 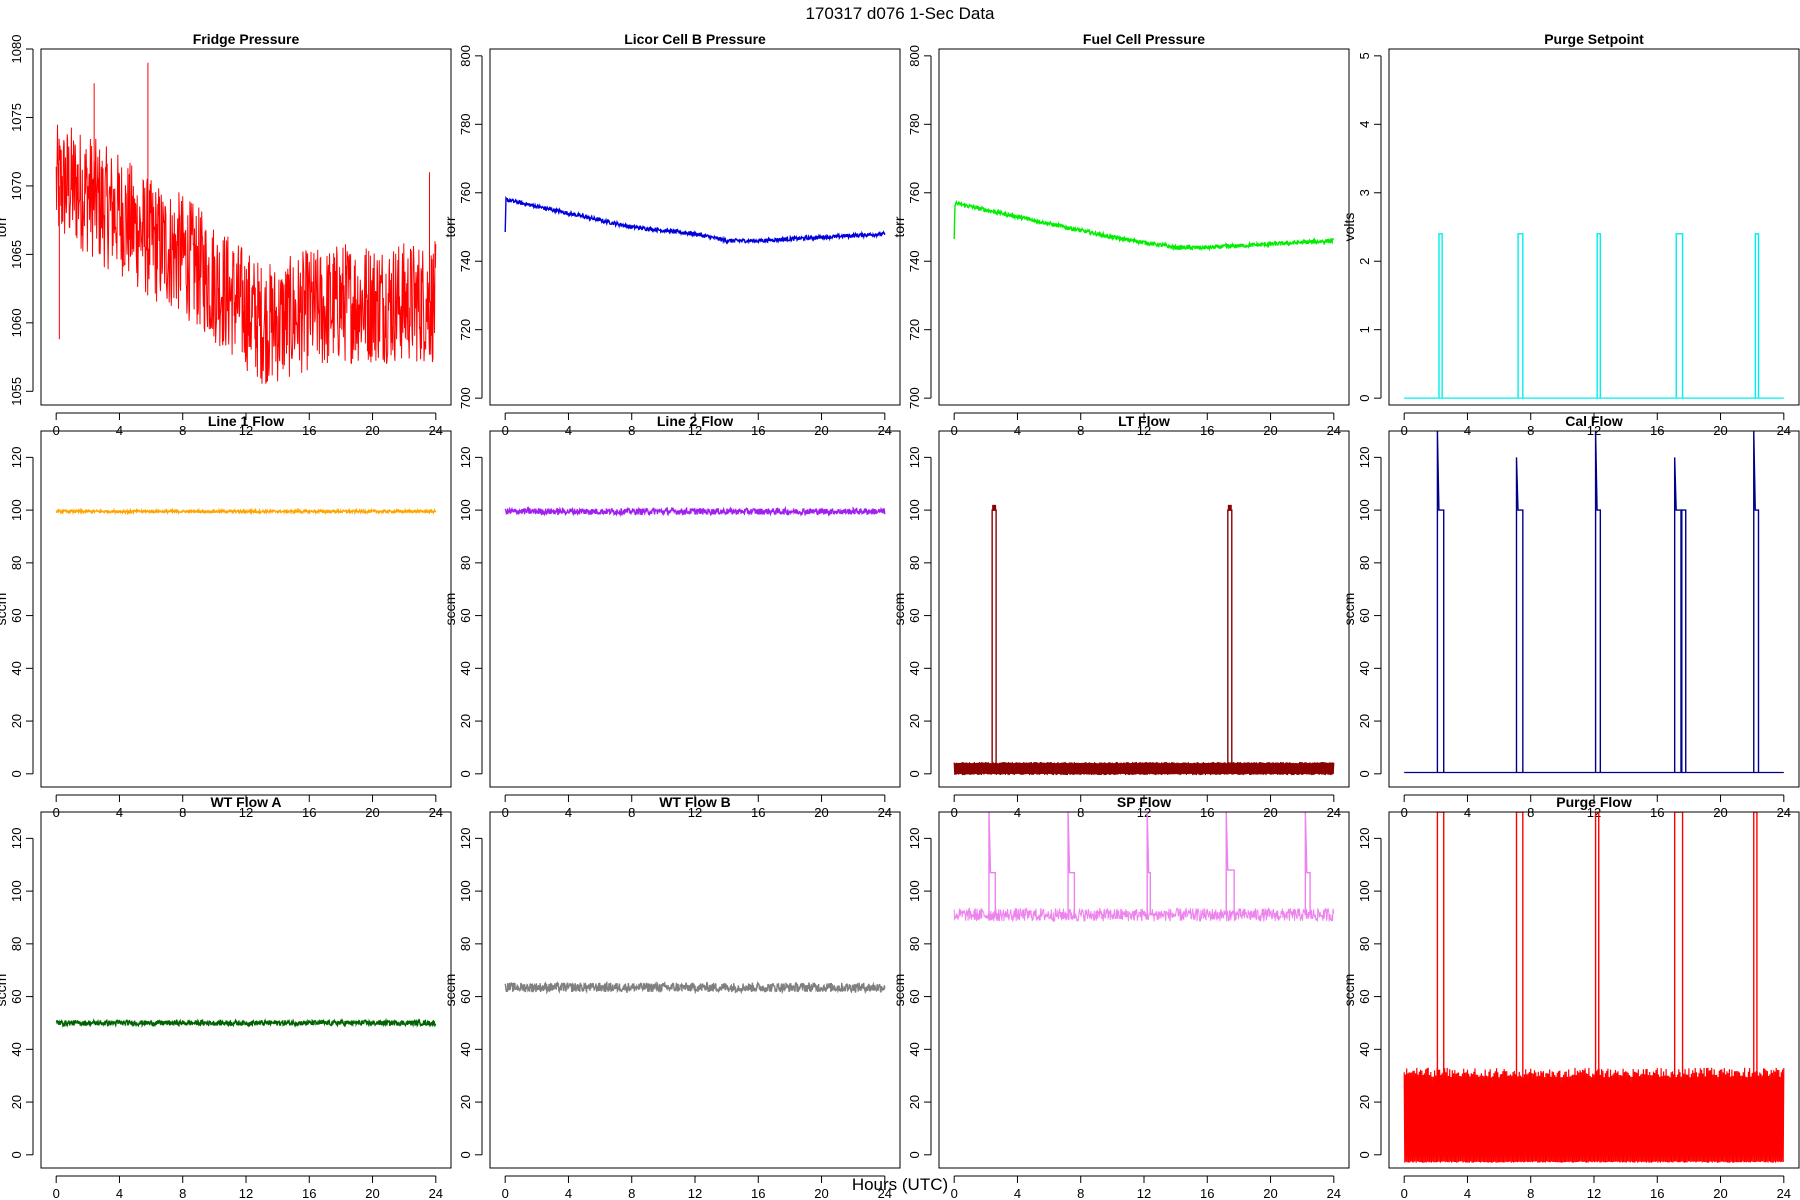 I want to click on y-tick-label: 800, so click(x=914, y=56).